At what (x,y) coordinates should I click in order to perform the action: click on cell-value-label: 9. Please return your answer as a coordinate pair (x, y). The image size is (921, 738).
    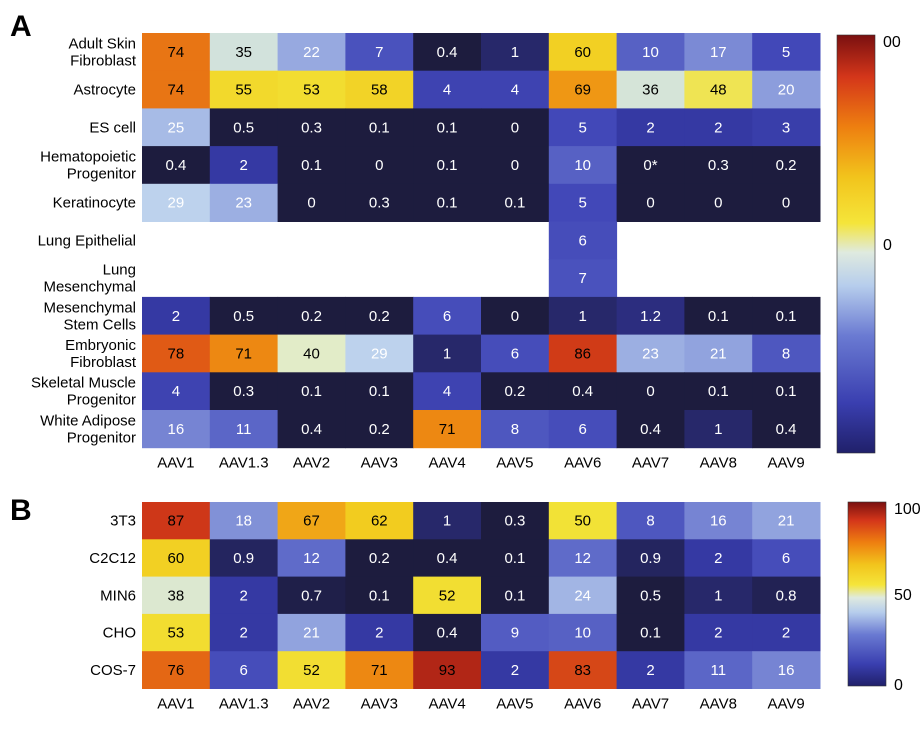
    Looking at the image, I should click on (515, 633).